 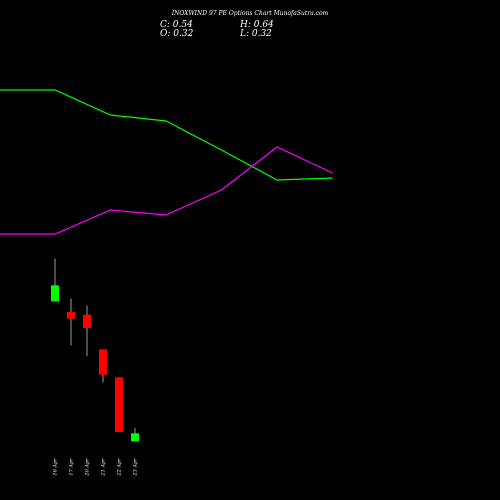 I want to click on date-label: 20 Apr, so click(x=88, y=467).